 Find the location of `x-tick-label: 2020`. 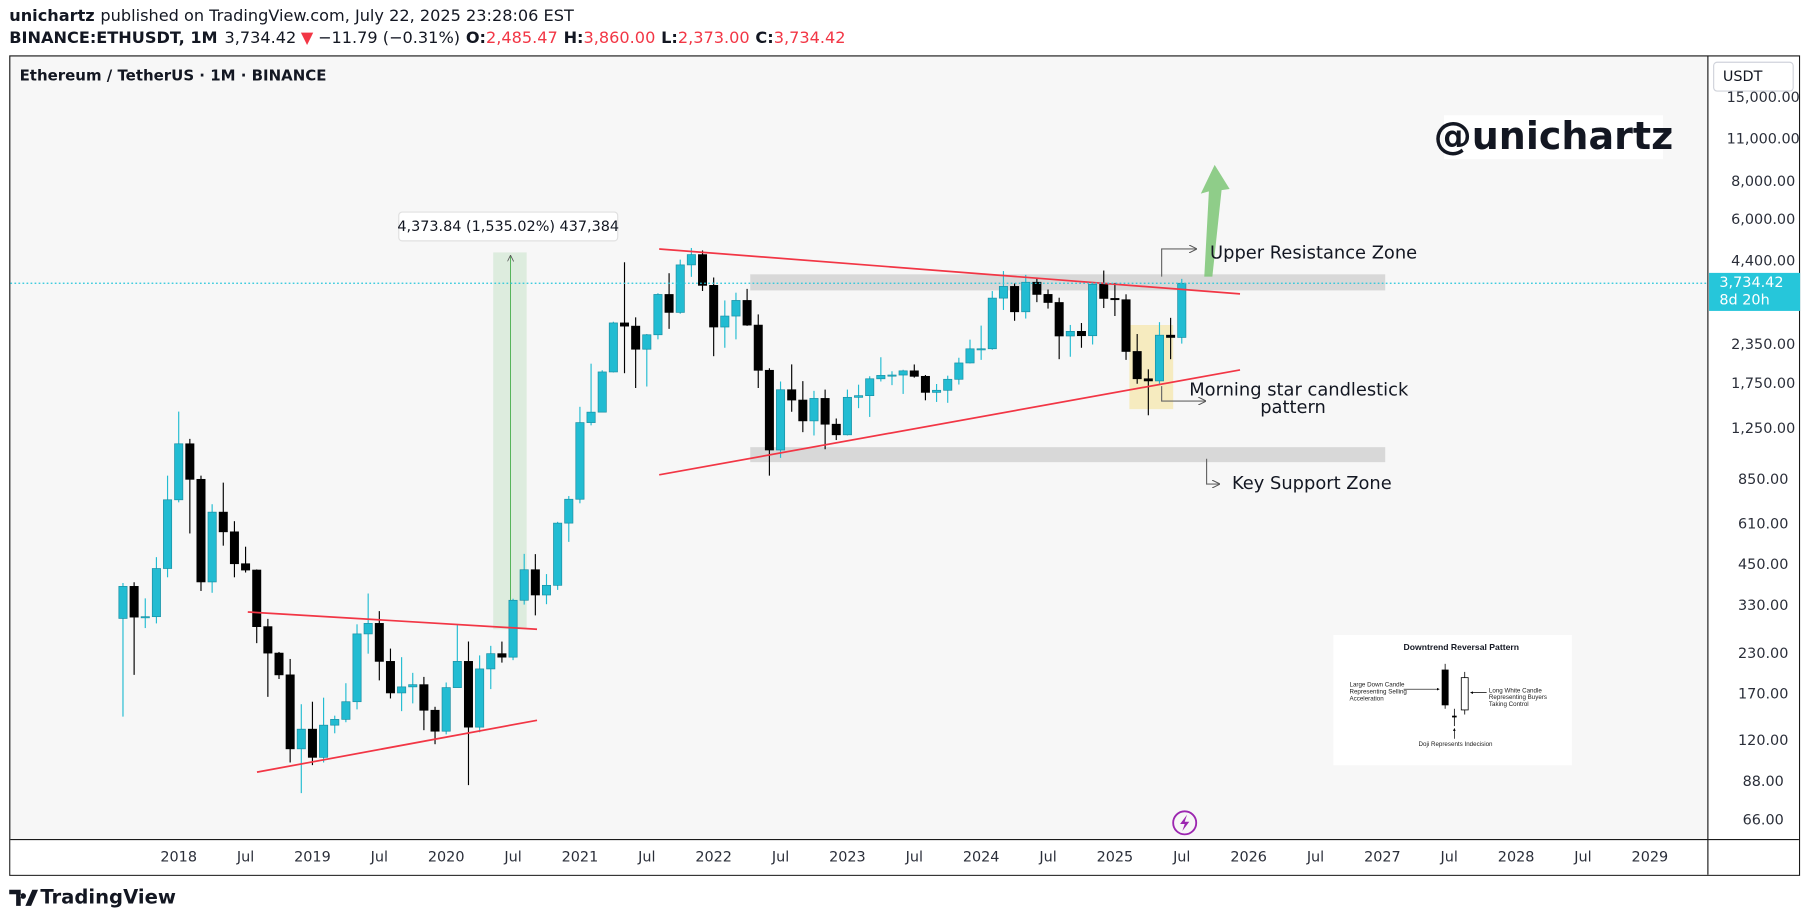

x-tick-label: 2020 is located at coordinates (446, 857).